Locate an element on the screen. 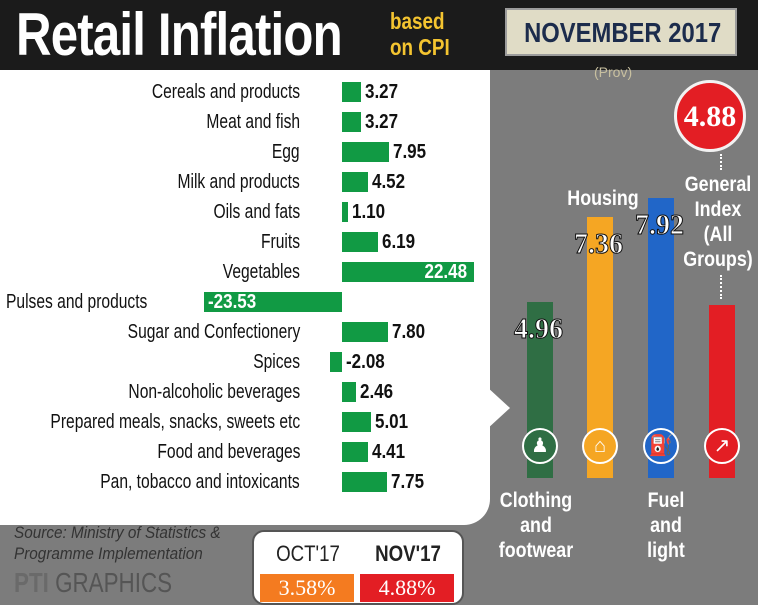 The image size is (758, 605). category-label: Pan, tobacco and intoxicants is located at coordinates (200, 482).